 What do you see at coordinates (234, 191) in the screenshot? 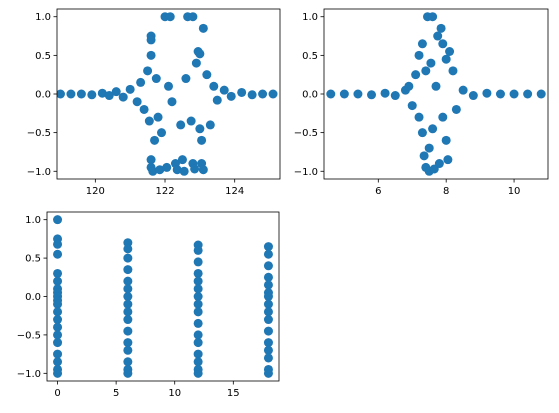
I see `x-tick-label: 124` at bounding box center [234, 191].